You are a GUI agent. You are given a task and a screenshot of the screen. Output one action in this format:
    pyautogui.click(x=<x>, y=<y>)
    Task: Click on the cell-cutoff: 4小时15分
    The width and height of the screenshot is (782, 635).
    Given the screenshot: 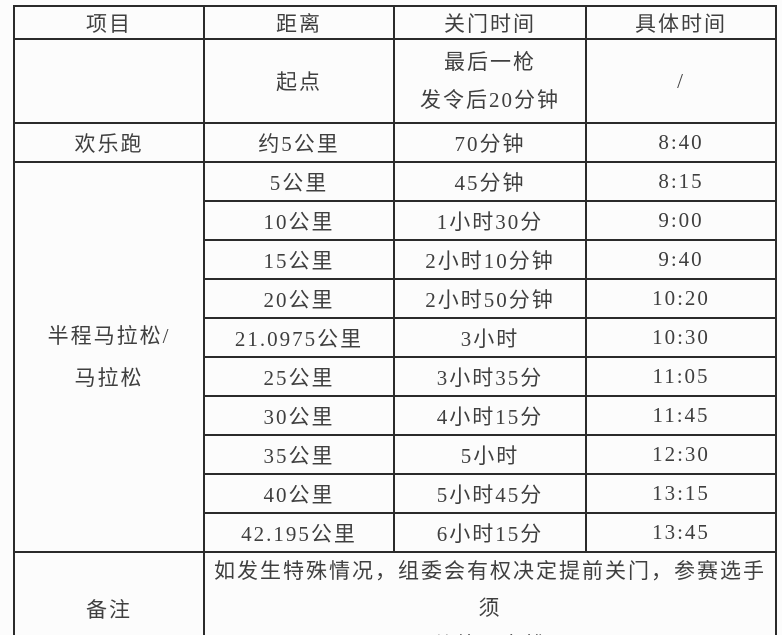 What is the action you would take?
    pyautogui.click(x=490, y=415)
    